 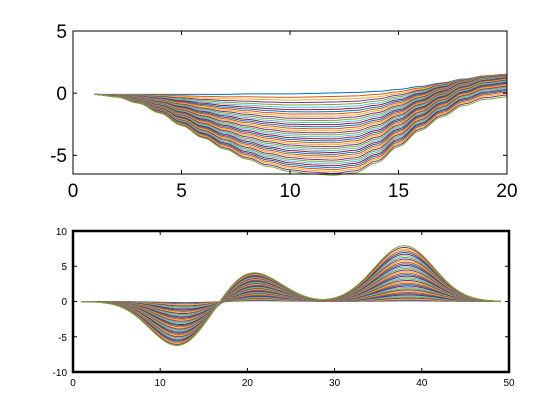 What do you see at coordinates (506, 191) in the screenshot?
I see `top-x-tick-label: 20` at bounding box center [506, 191].